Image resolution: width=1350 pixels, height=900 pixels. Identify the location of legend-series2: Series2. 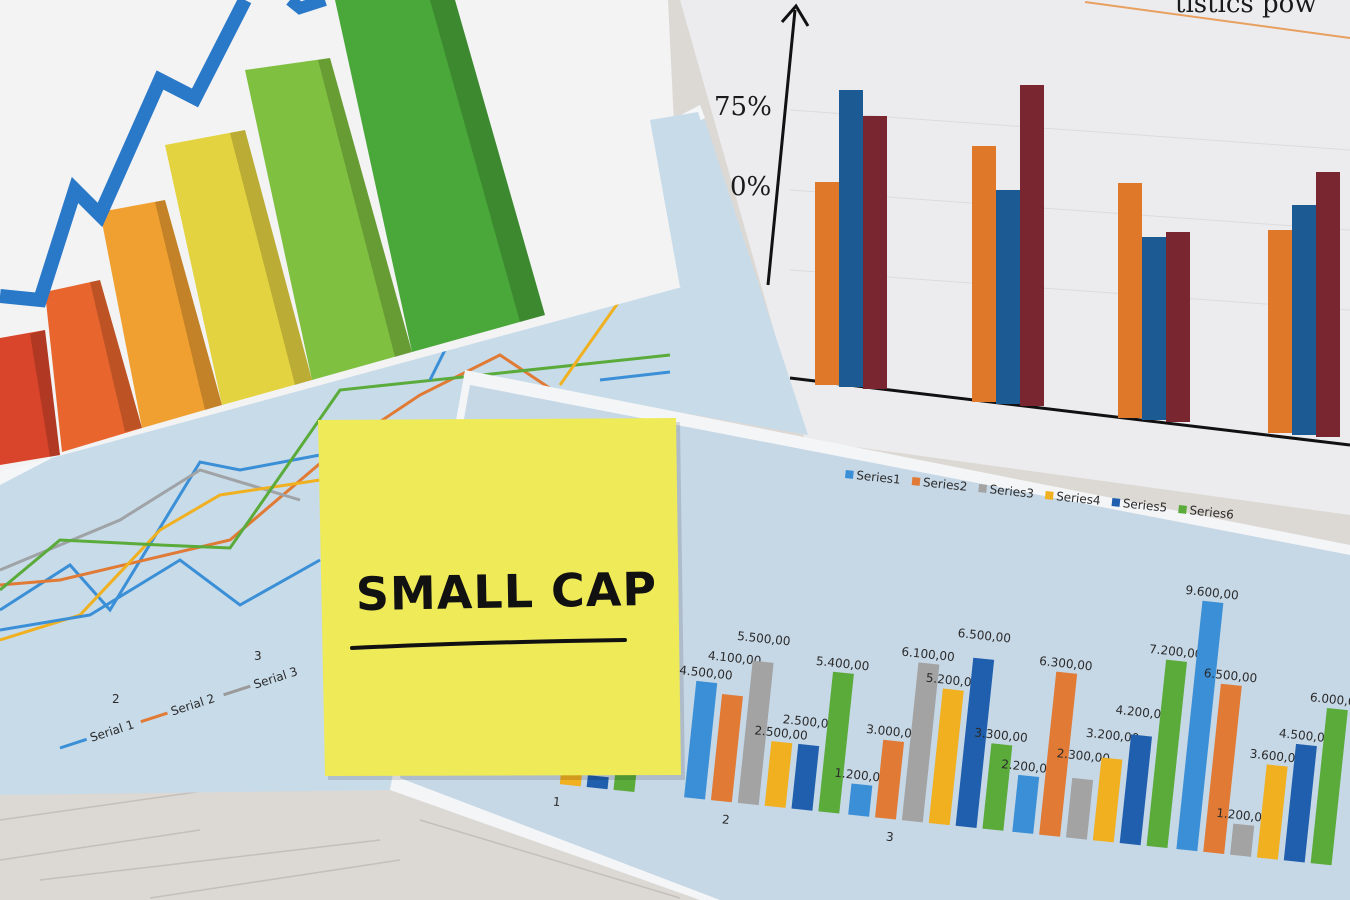
(945, 484).